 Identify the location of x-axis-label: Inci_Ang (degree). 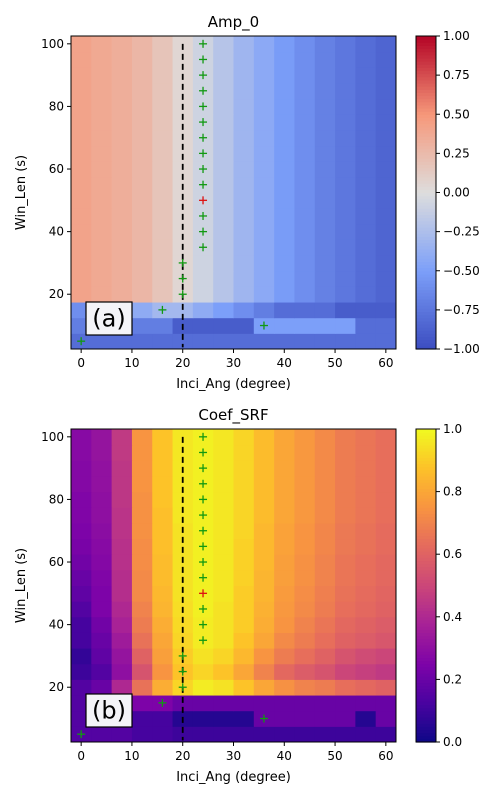
(233, 777).